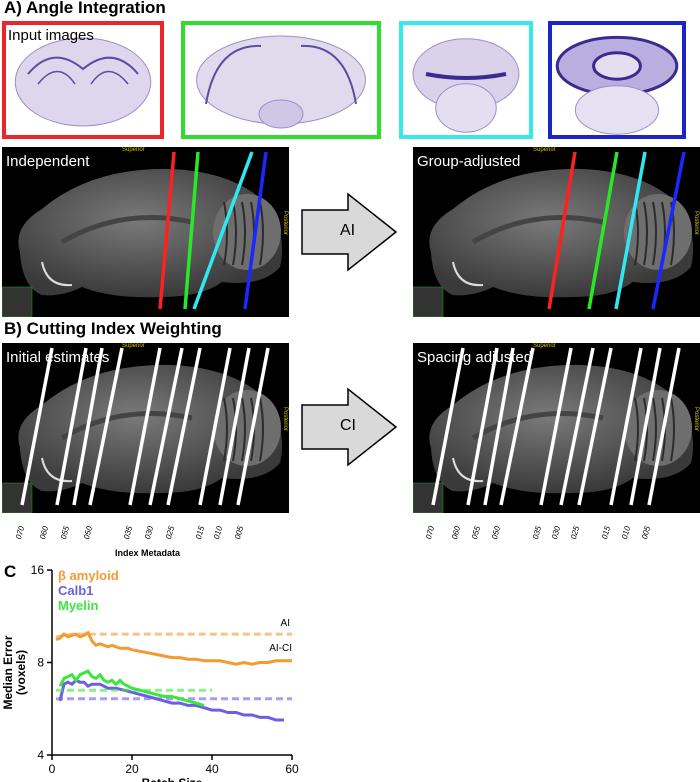 The image size is (700, 782). What do you see at coordinates (85, 8) in the screenshot?
I see `section-a-title: A) Angle Integration` at bounding box center [85, 8].